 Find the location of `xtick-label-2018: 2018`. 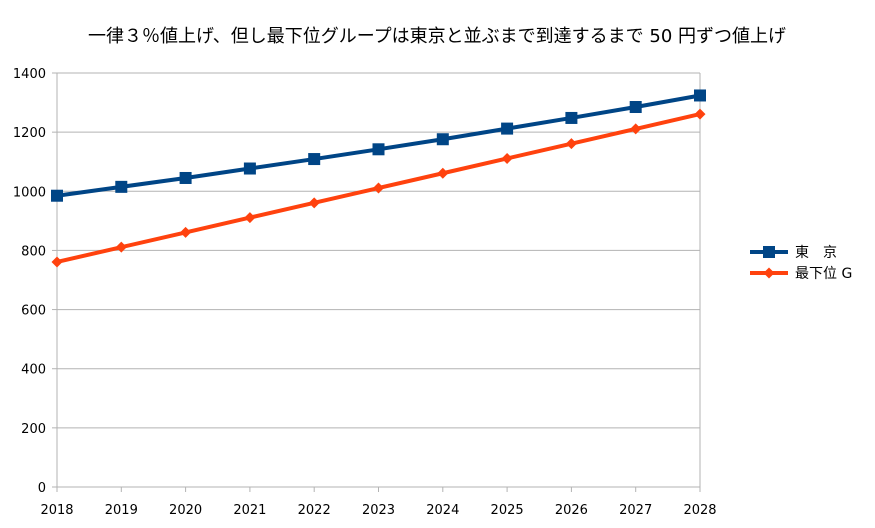

xtick-label-2018: 2018 is located at coordinates (56, 510).